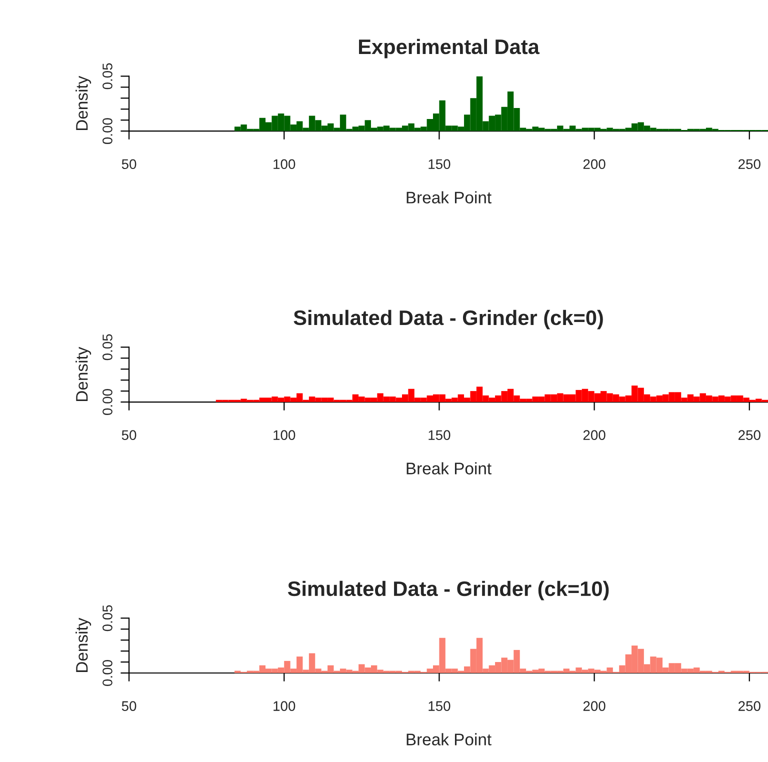 The height and width of the screenshot is (762, 768). Describe the element at coordinates (449, 48) in the screenshot. I see `chart-title: Experimental Data` at that location.